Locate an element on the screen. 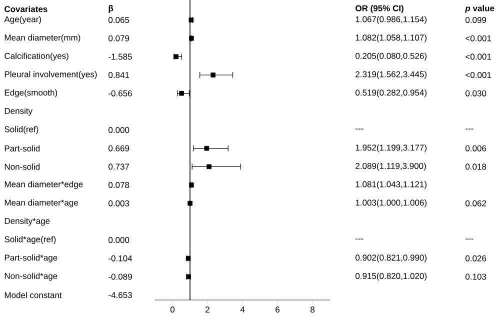  data-label: 0.519(0.282,0.954) is located at coordinates (391, 93).